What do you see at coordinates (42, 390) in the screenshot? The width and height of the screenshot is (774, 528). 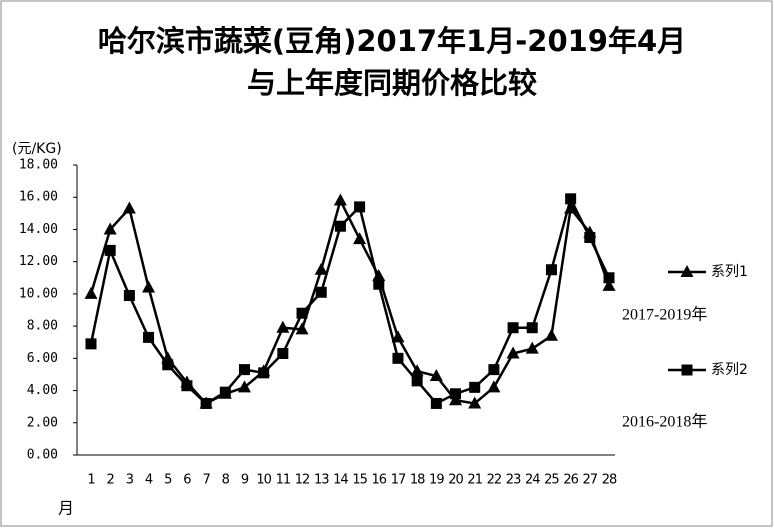 I see `y-tick-label: 4.00` at bounding box center [42, 390].